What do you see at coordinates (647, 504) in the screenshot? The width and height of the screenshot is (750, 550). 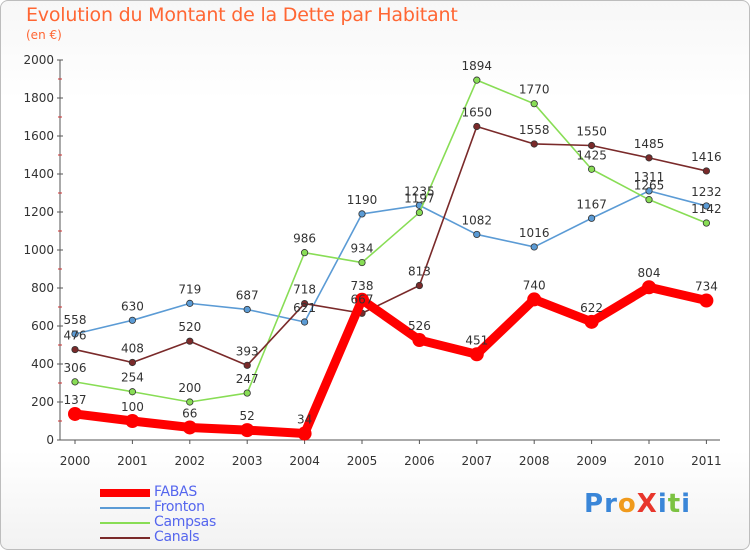 I see `logo-letter: X` at bounding box center [647, 504].